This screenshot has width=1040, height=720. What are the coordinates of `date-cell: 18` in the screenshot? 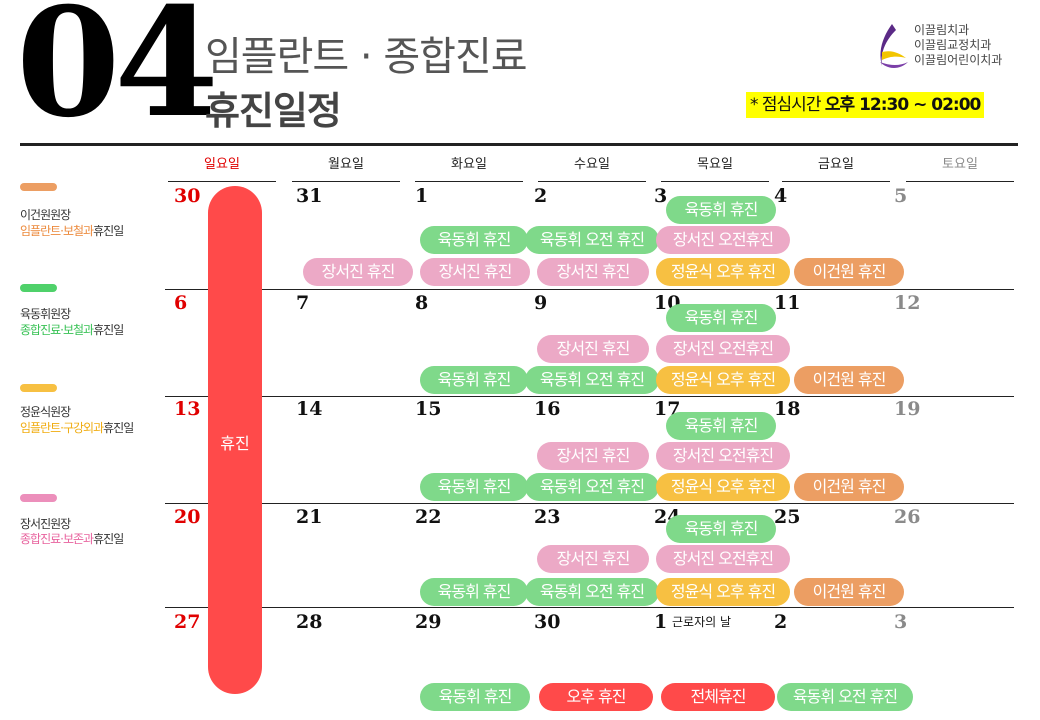 It's located at (787, 409).